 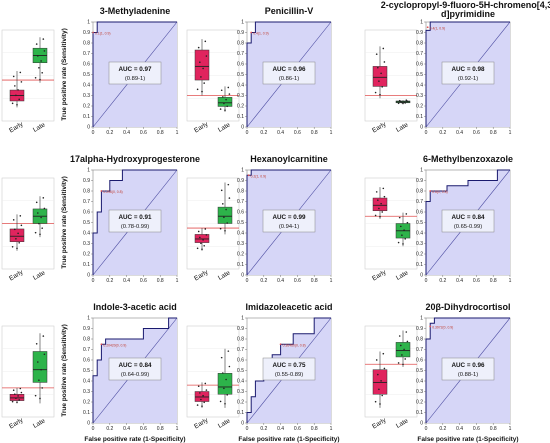 I want to click on y-axis-title: True positive rate (Sensitivity), so click(x=64, y=74).